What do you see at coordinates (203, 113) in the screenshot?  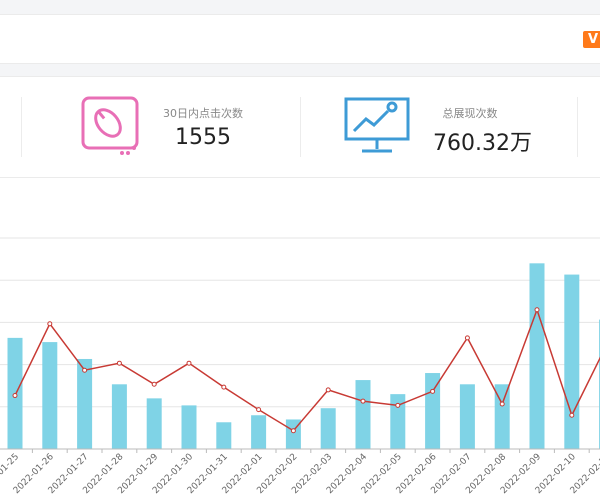 I see `stat-clicks-label: 30日内点击次数` at bounding box center [203, 113].